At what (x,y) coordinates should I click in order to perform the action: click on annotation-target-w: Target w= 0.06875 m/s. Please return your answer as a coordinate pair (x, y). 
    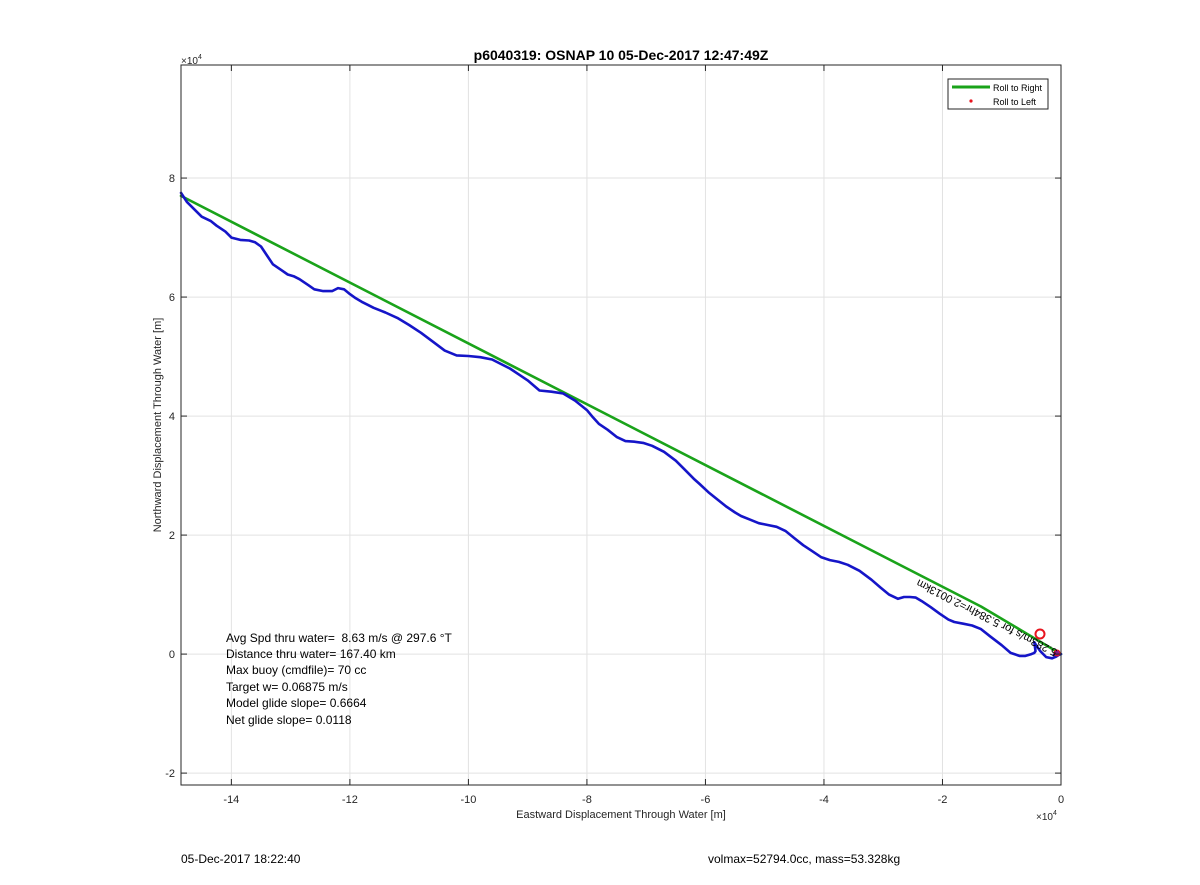
    Looking at the image, I should click on (287, 687).